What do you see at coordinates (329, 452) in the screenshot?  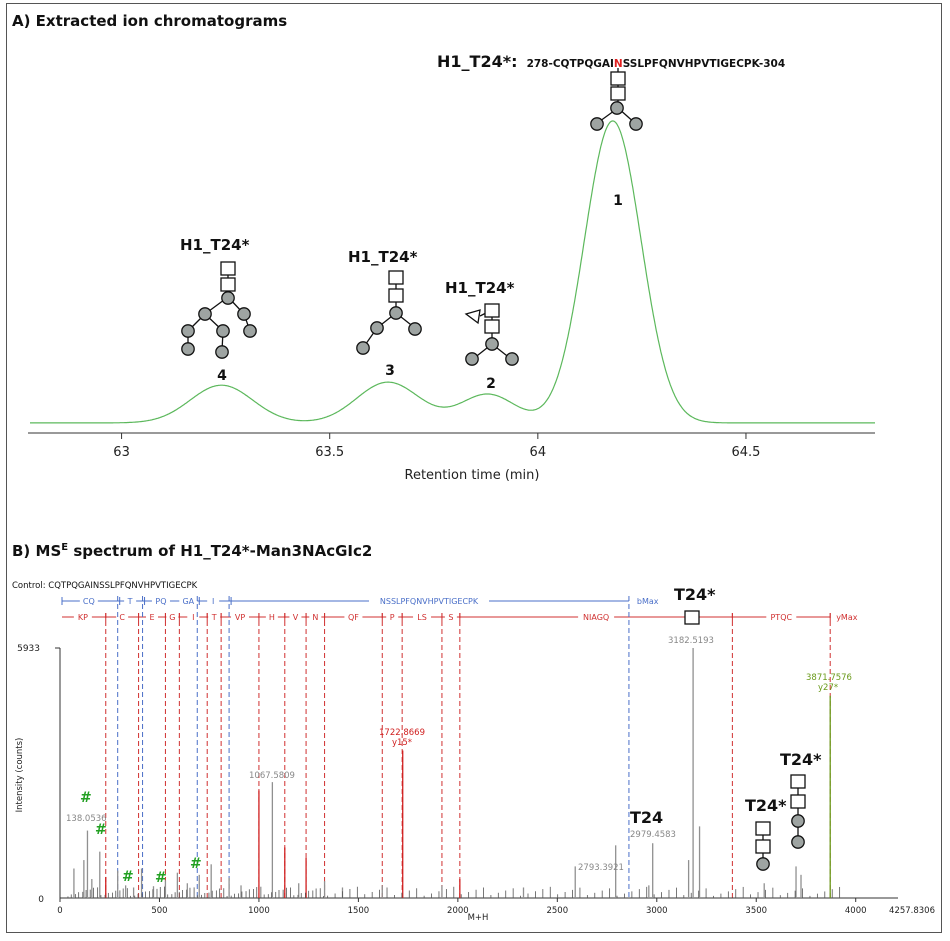 I see `x-tick-label: 63.5` at bounding box center [329, 452].